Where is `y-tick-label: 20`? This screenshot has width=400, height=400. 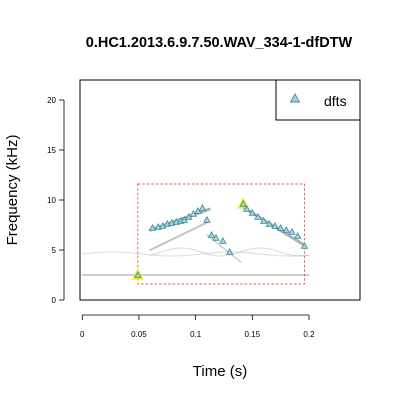 y-tick-label: 20 is located at coordinates (51, 100).